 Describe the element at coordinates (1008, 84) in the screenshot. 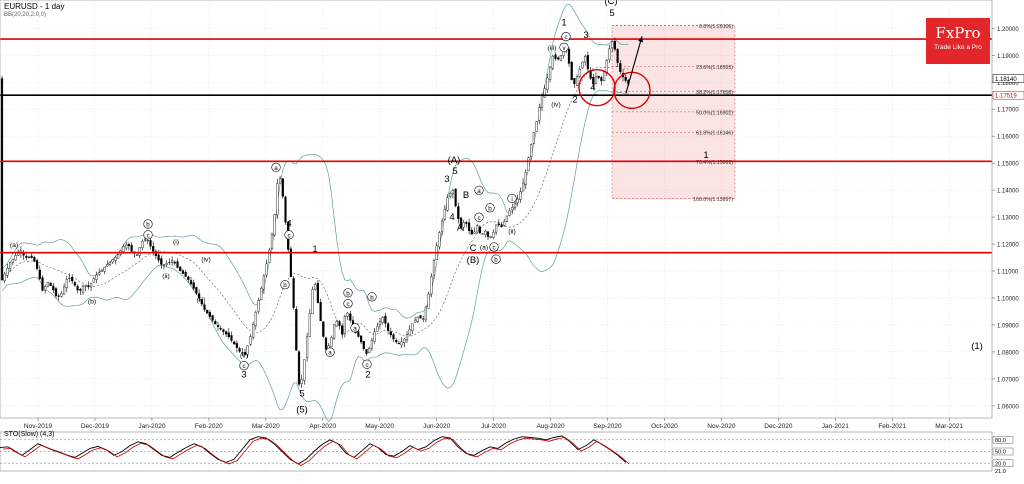

I see `y-tick-label: 1.18000` at that location.